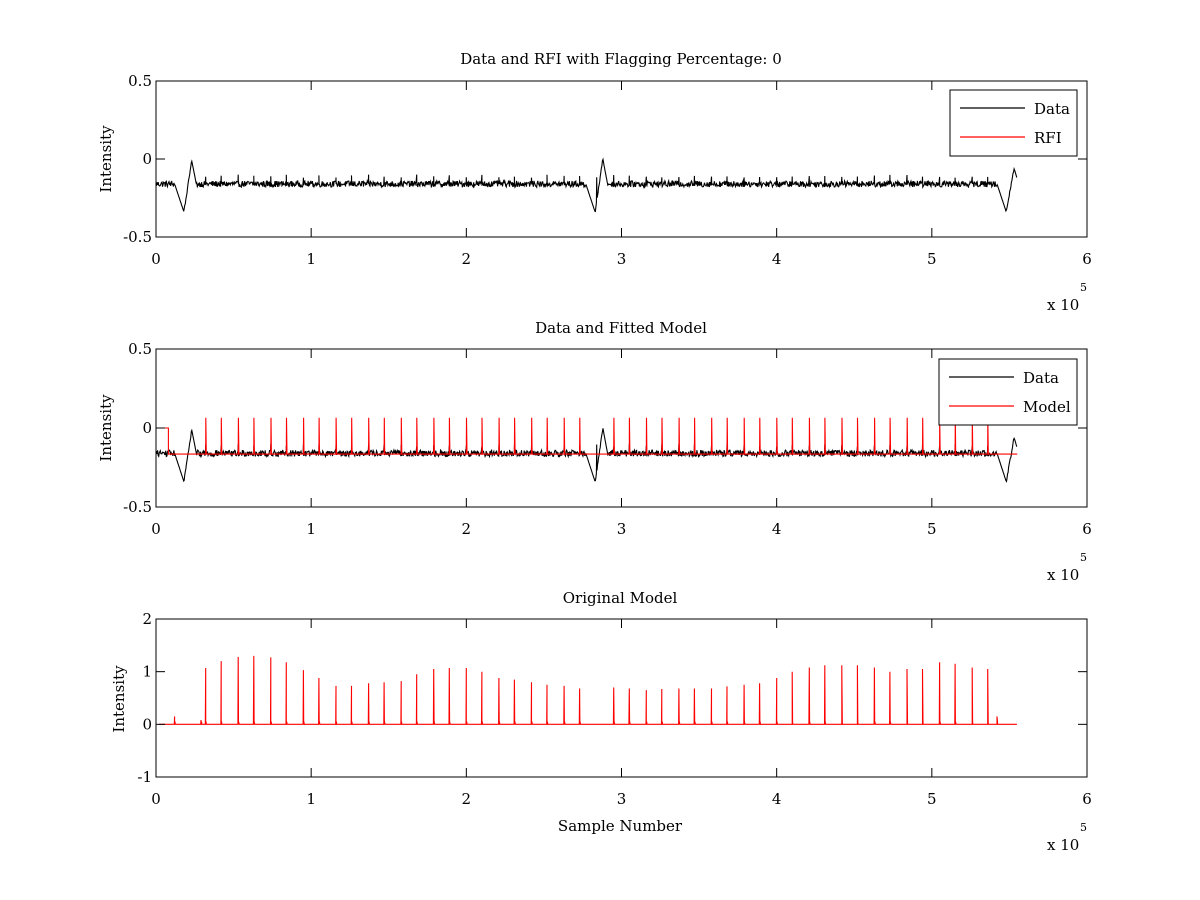 This screenshot has width=1200, height=900. Describe the element at coordinates (1048, 138) in the screenshot. I see `legend-label: RFI` at that location.